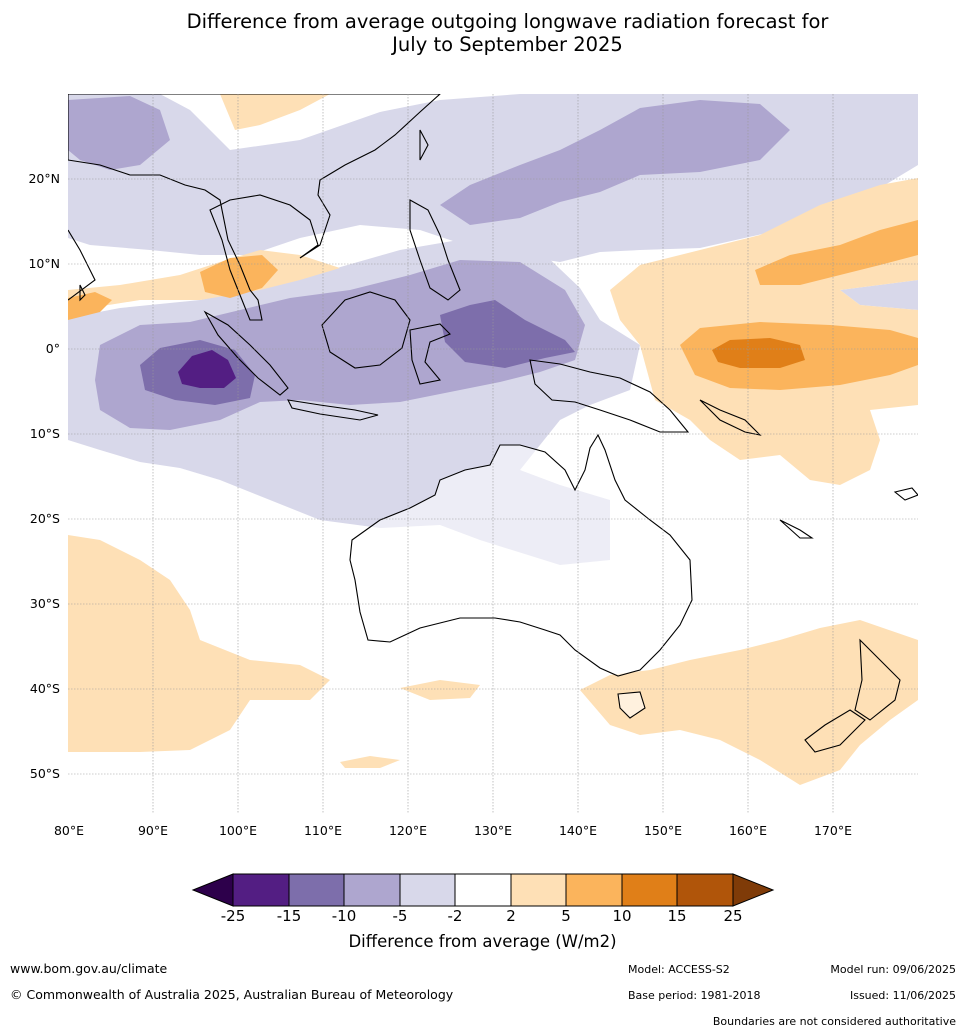  What do you see at coordinates (400, 916) in the screenshot?
I see `colorbar-label: -5` at bounding box center [400, 916].